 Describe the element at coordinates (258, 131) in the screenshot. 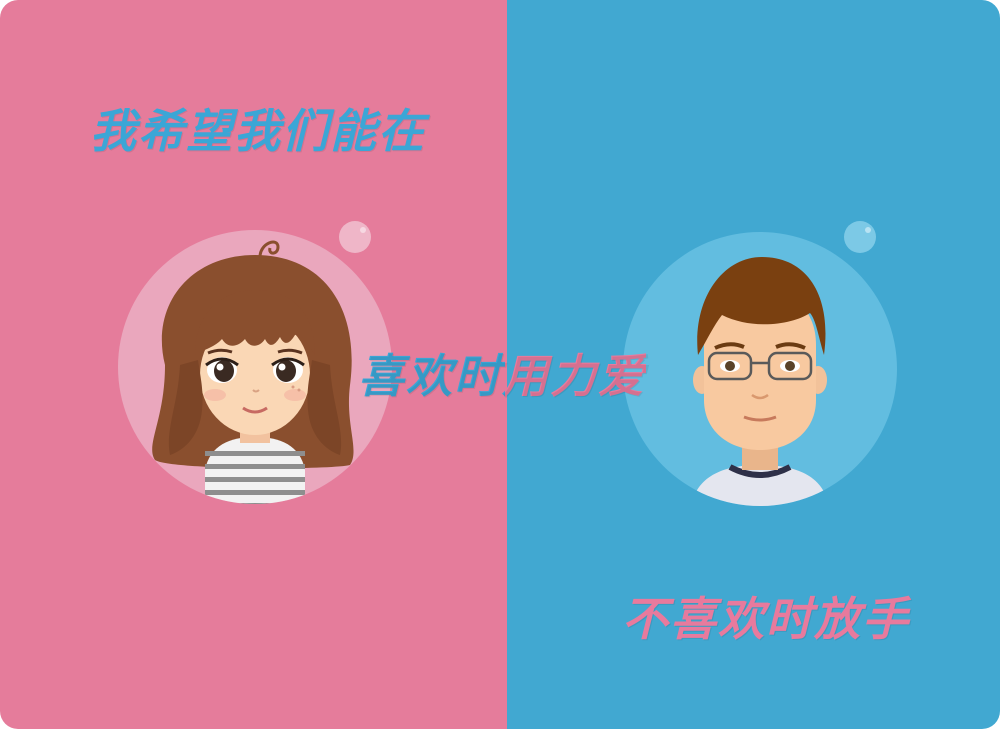

I see `top-left-phrase: 我希望我们能在` at that location.